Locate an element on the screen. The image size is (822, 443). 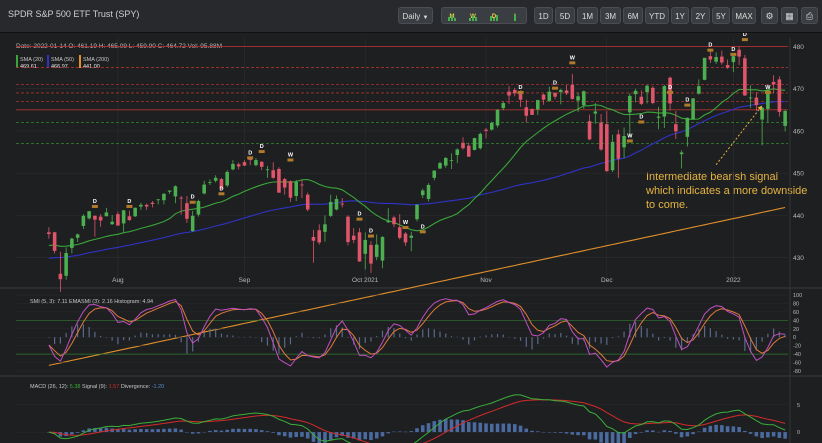
settings-button: ⚙ is located at coordinates (769, 15).